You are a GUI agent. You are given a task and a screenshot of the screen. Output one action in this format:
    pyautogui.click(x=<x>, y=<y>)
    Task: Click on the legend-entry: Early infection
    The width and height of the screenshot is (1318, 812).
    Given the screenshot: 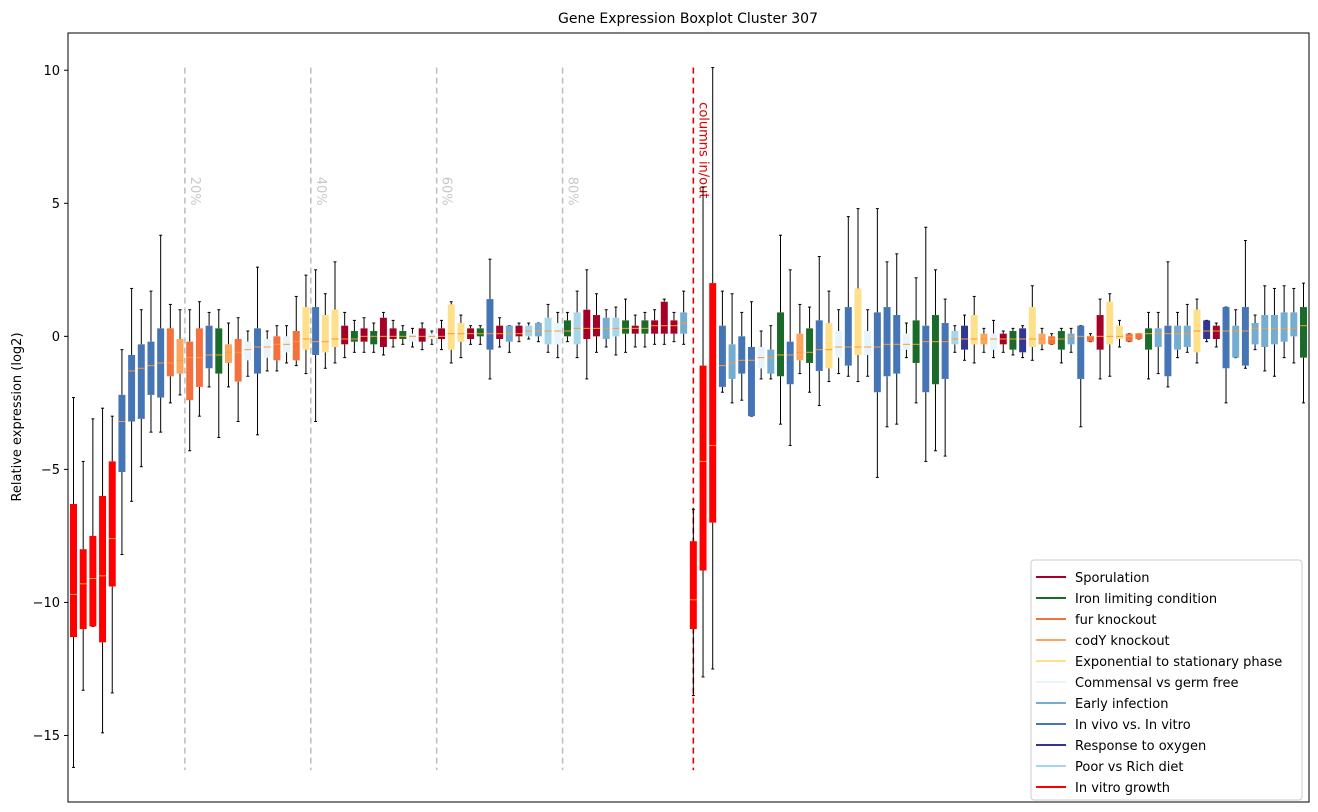 What is the action you would take?
    pyautogui.click(x=1121, y=704)
    